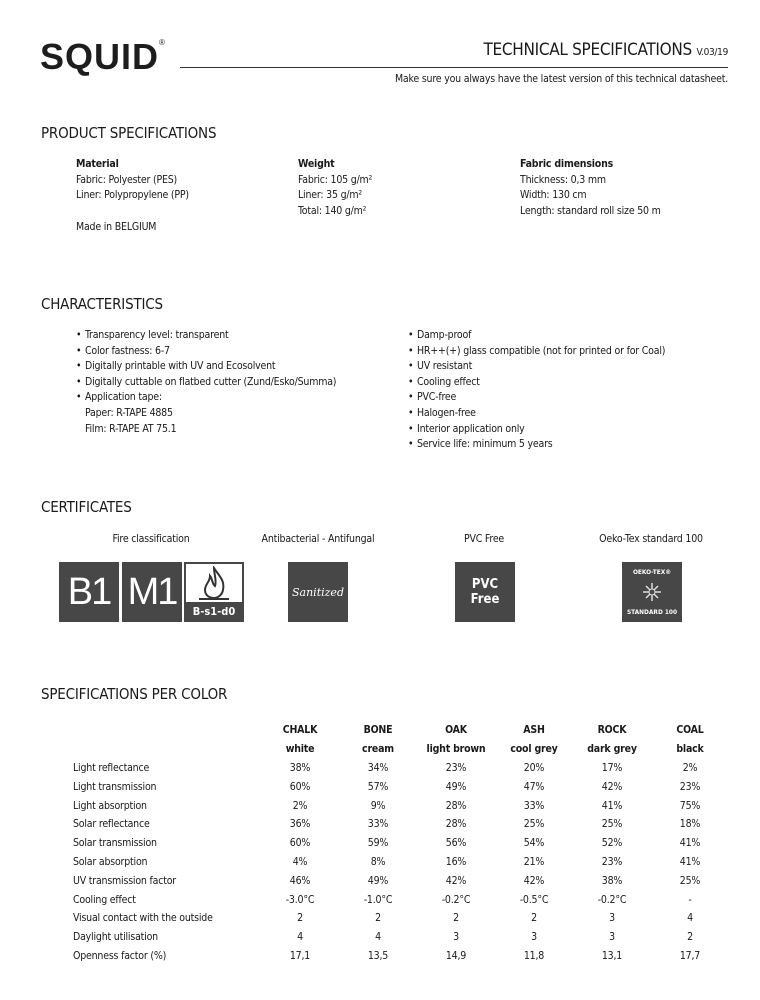 This screenshot has height=1000, width=760. I want to click on table-row: Solar reflectance 36% 33% 28% 25% 25% 18%, so click(397, 824).